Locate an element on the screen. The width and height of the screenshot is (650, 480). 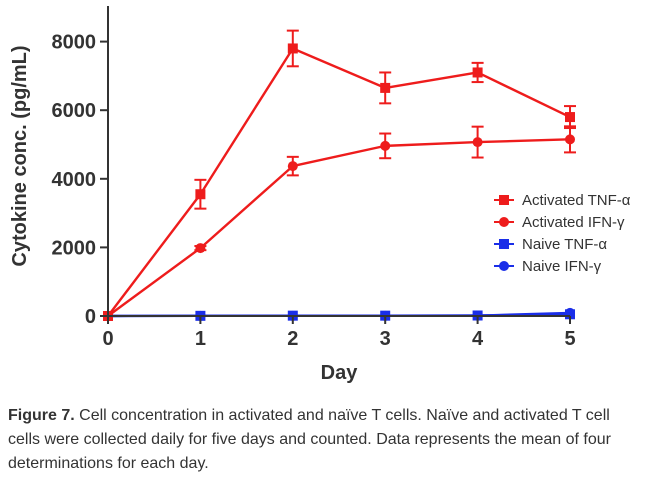
y-tick-label: 0 is located at coordinates (90, 317).